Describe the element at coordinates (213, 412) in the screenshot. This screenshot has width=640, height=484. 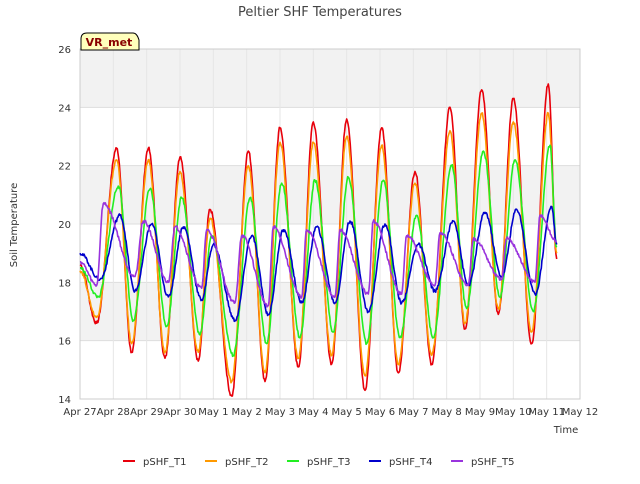
I see `x-tick-label: May 1` at that location.